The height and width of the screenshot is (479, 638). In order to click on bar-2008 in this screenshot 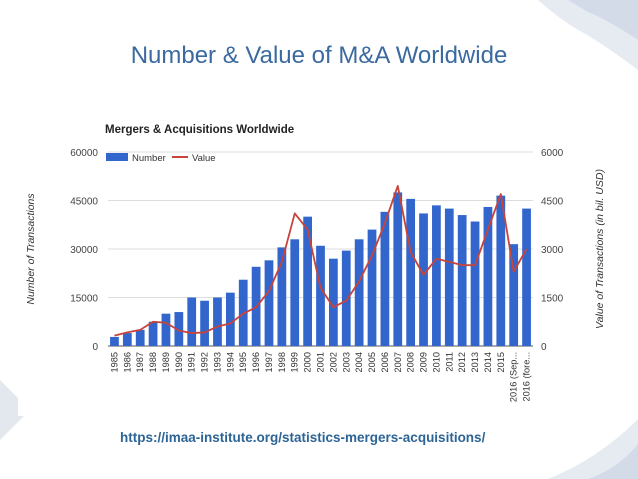, I will do `click(411, 272)`.